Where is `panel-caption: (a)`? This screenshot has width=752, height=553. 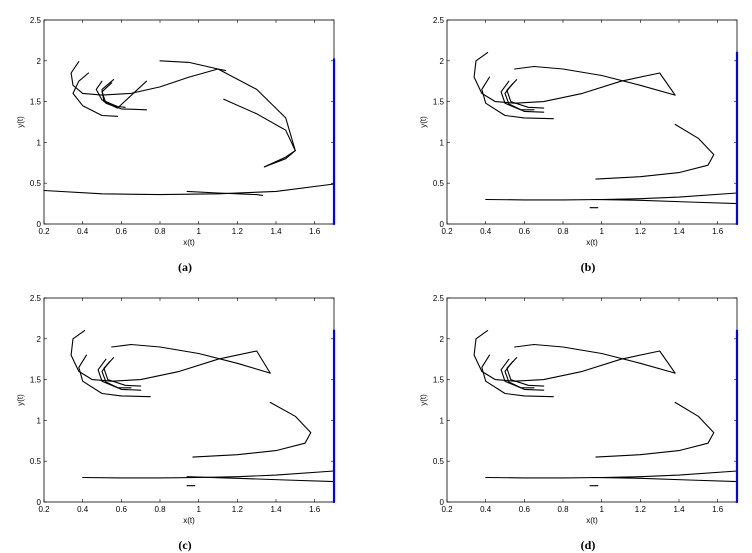
panel-caption: (a) is located at coordinates (185, 267).